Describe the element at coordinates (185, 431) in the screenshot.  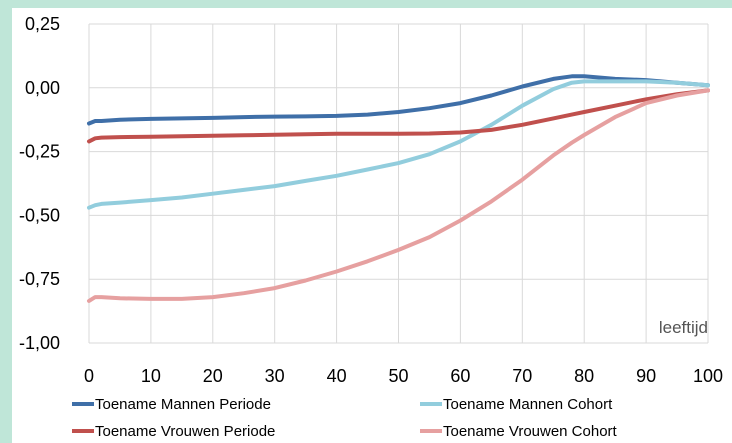
I see `legend-label: Toename Vrouwen Periode` at that location.